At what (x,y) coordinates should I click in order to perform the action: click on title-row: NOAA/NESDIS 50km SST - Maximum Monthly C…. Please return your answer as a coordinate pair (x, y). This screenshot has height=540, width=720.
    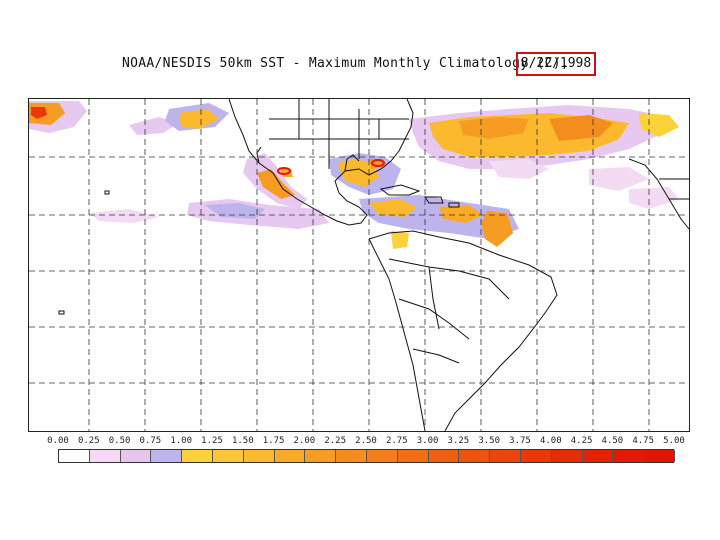
    Looking at the image, I should click on (360, 64).